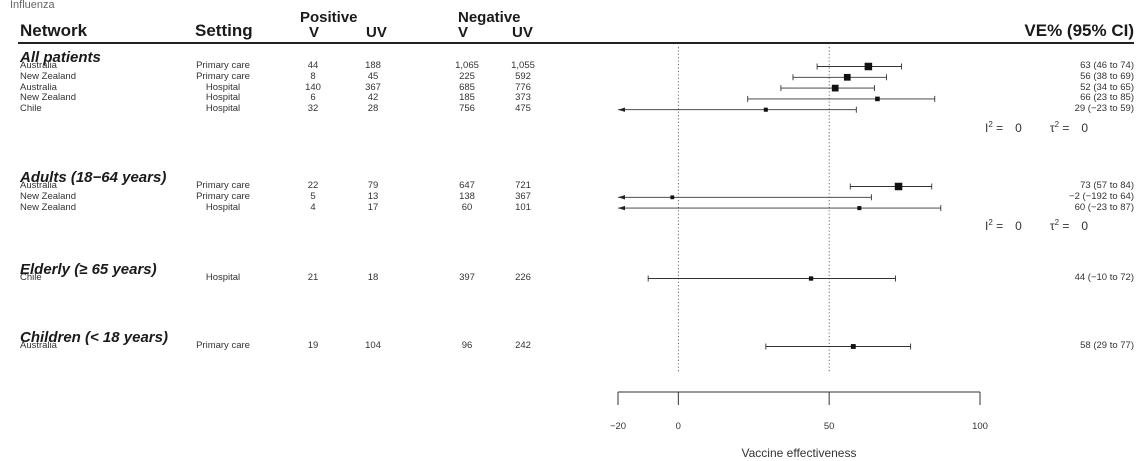 The height and width of the screenshot is (461, 1138). Describe the element at coordinates (1104, 109) in the screenshot. I see `row-ve-text: 29 (−23 to 59)` at that location.